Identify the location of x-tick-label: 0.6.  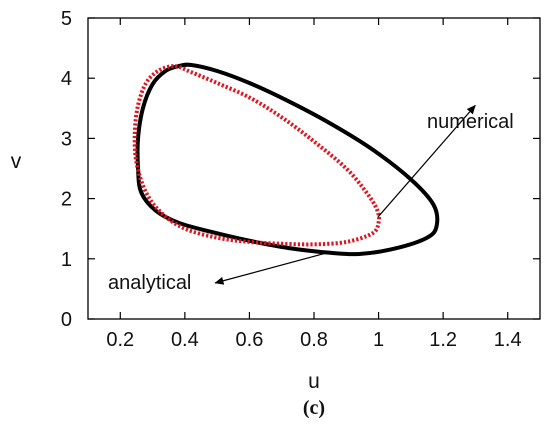
(250, 340).